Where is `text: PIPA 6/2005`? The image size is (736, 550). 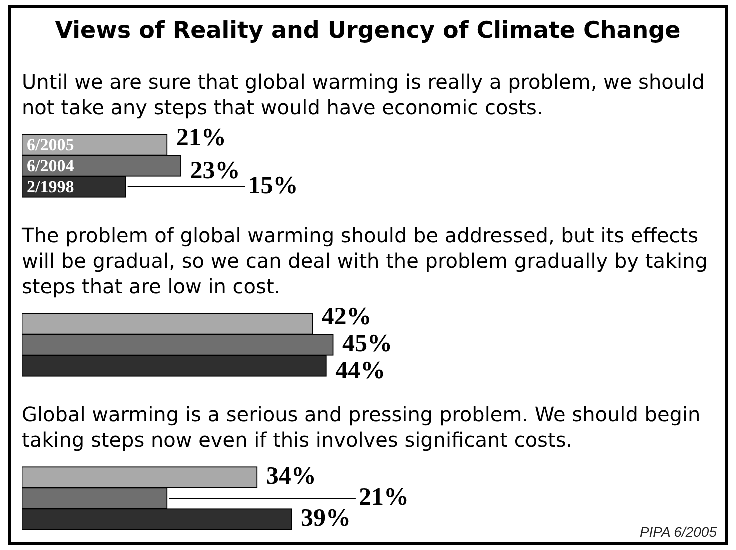 text: PIPA 6/2005 is located at coordinates (678, 532).